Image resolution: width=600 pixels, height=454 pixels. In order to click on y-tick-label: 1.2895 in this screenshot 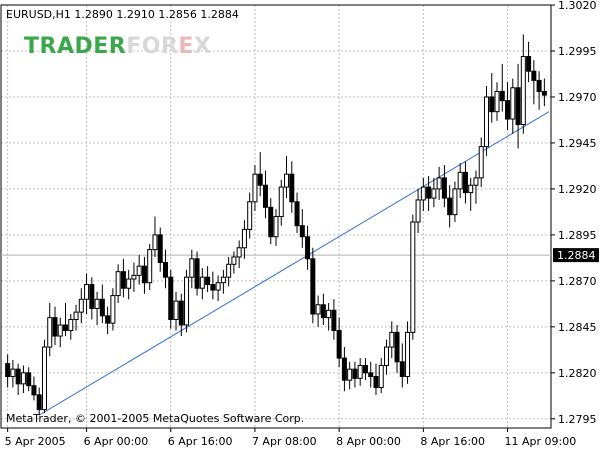, I will do `click(577, 235)`.